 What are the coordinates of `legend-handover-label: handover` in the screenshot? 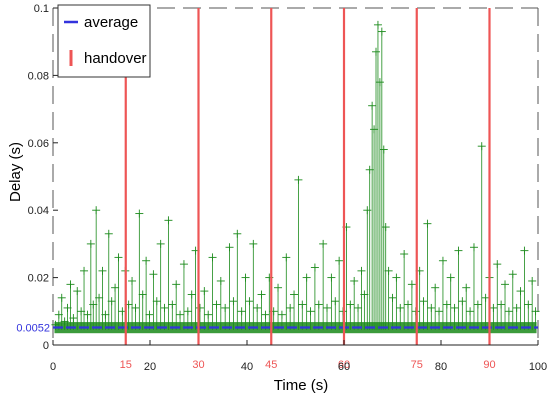 It's located at (115, 58).